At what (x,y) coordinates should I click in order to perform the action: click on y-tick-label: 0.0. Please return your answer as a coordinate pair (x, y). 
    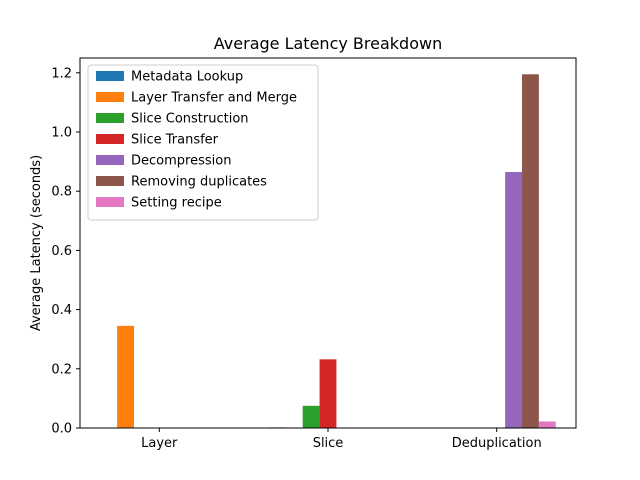
    Looking at the image, I should click on (61, 429).